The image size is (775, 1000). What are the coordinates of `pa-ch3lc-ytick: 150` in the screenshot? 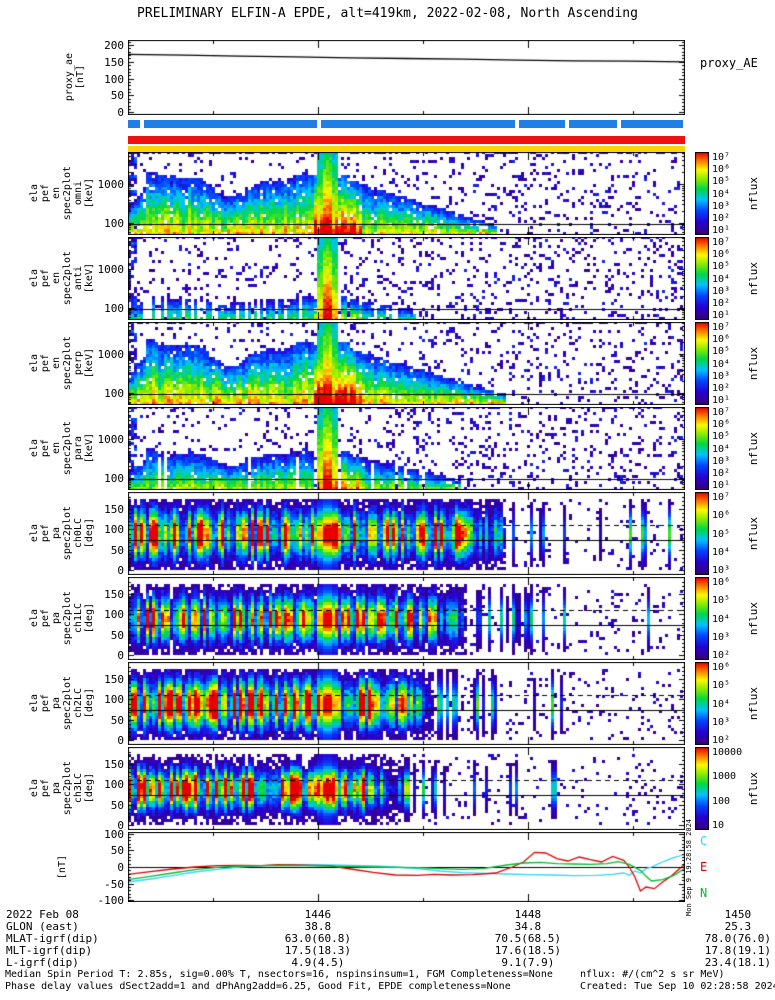 It's located at (114, 765).